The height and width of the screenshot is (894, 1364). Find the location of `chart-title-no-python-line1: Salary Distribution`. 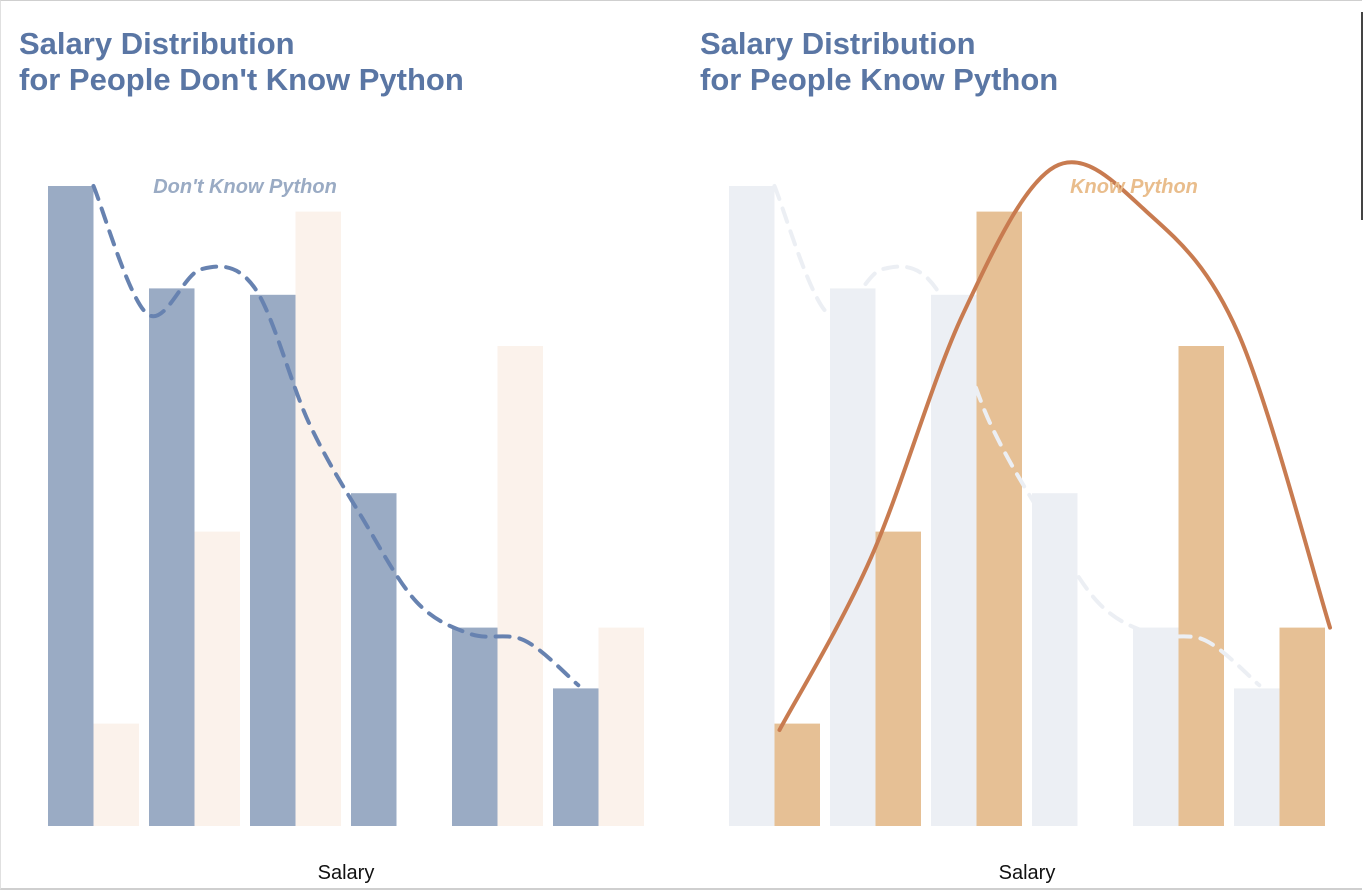

chart-title-no-python-line1: Salary Distribution is located at coordinates (157, 43).